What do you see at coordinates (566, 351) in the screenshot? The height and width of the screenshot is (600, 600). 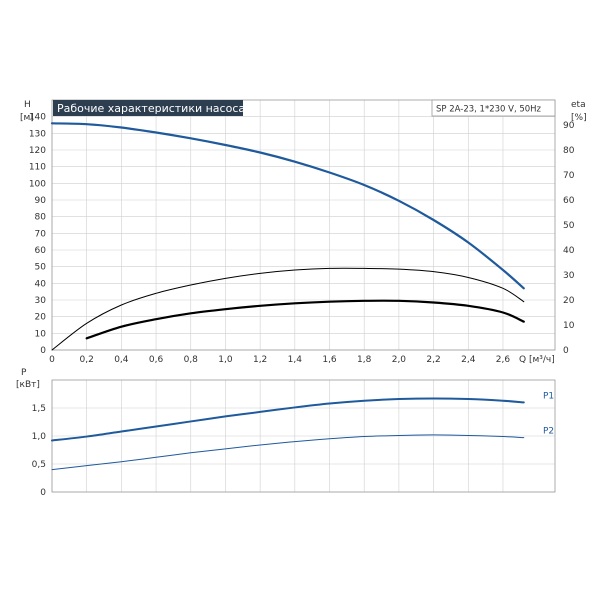 I see `y-right-tick-label: 0` at bounding box center [566, 351].